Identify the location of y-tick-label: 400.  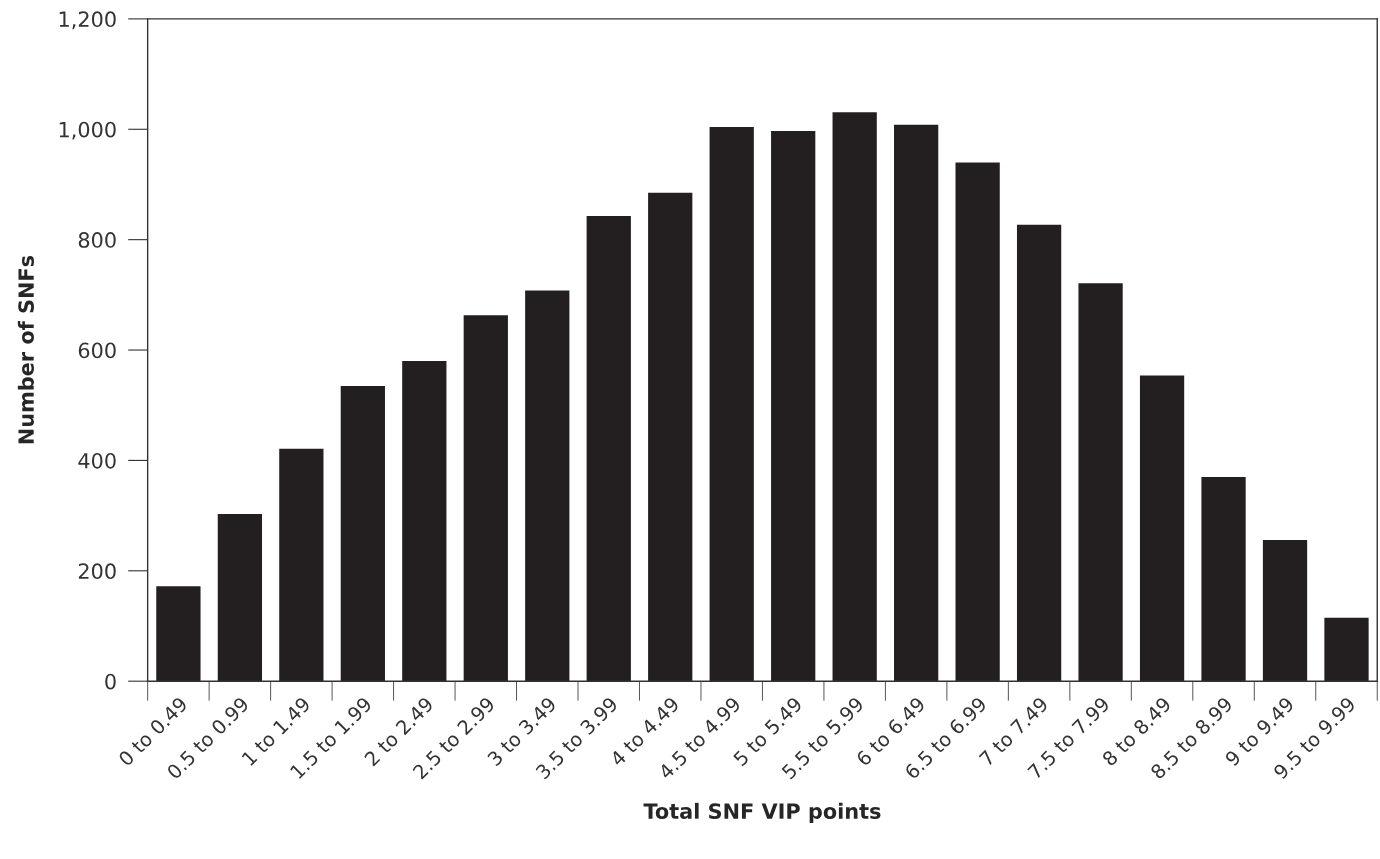
(97, 460).